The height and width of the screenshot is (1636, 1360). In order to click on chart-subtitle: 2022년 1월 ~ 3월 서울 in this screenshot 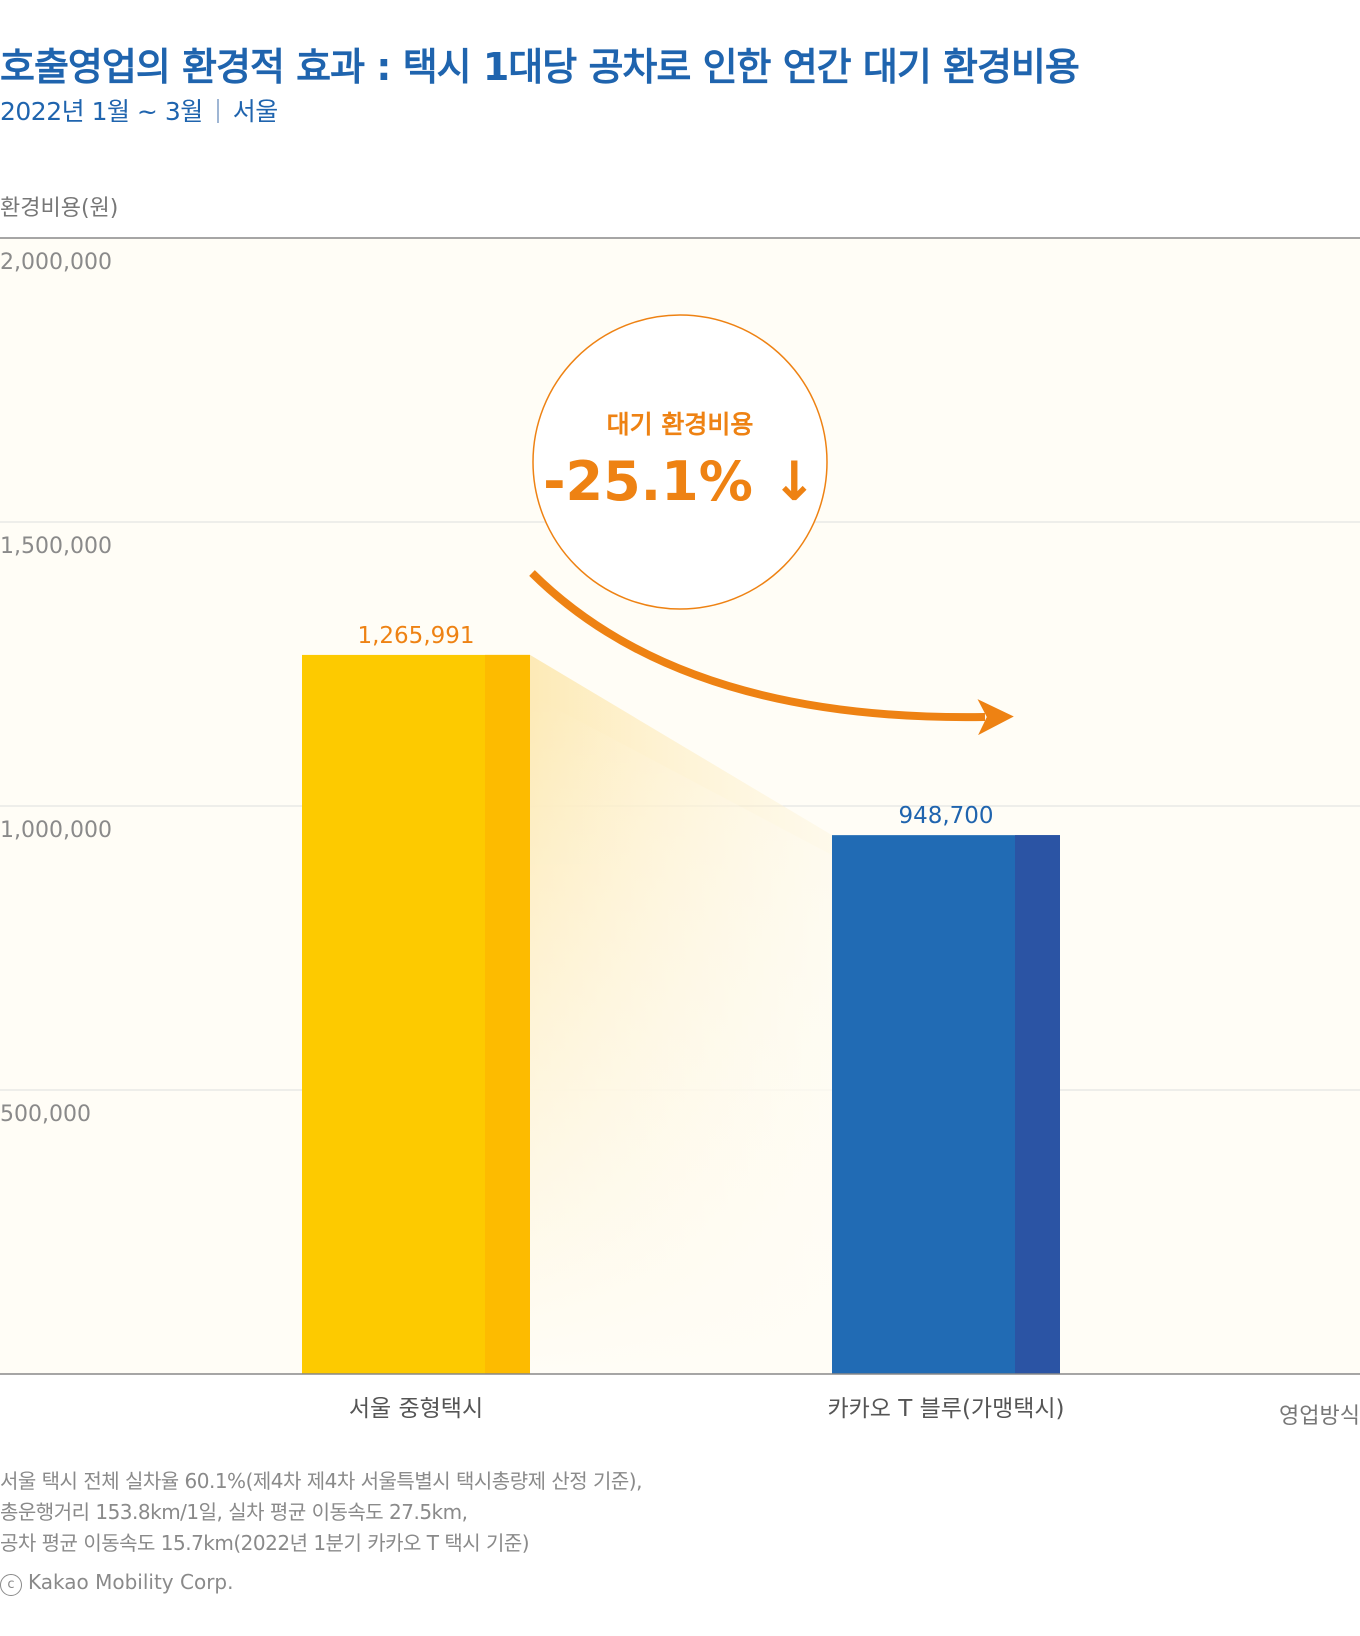, I will do `click(139, 110)`.